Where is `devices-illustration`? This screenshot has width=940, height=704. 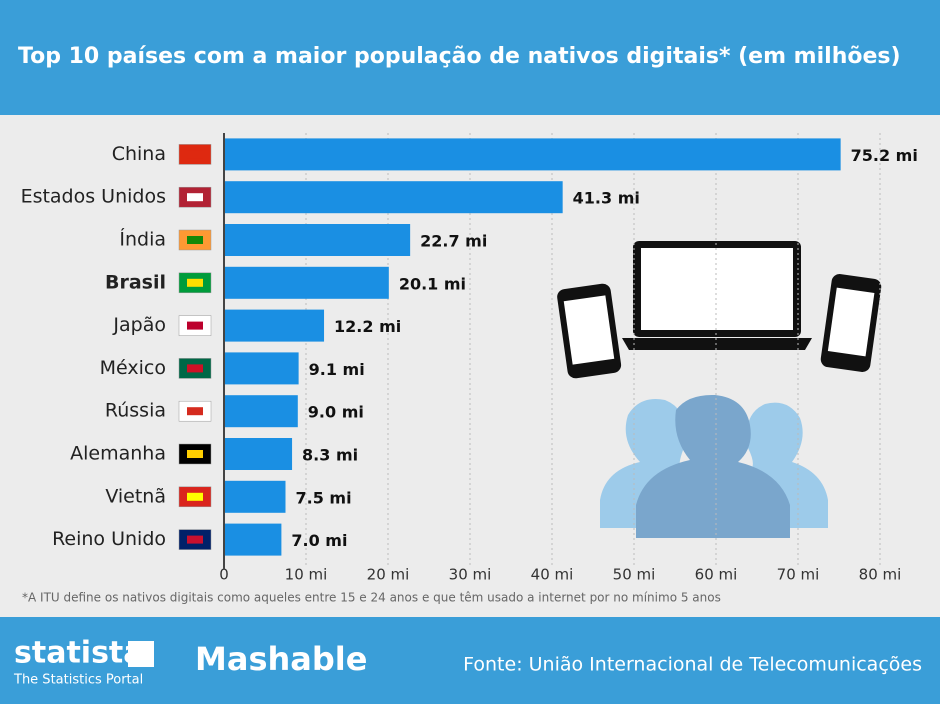 devices-illustration is located at coordinates (719, 310).